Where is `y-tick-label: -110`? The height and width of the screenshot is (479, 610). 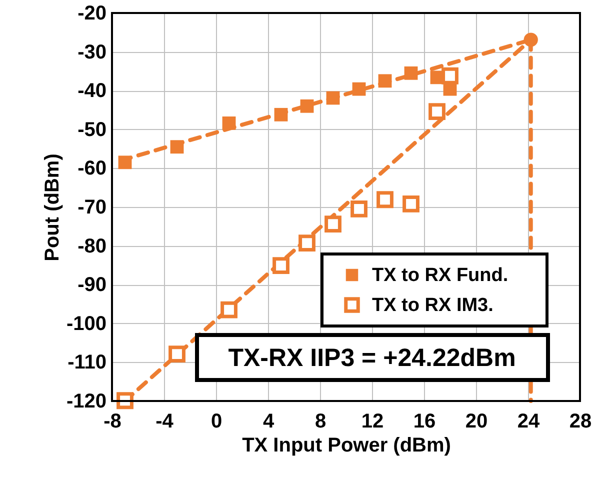
y-tick-label: -110 is located at coordinates (87, 363).